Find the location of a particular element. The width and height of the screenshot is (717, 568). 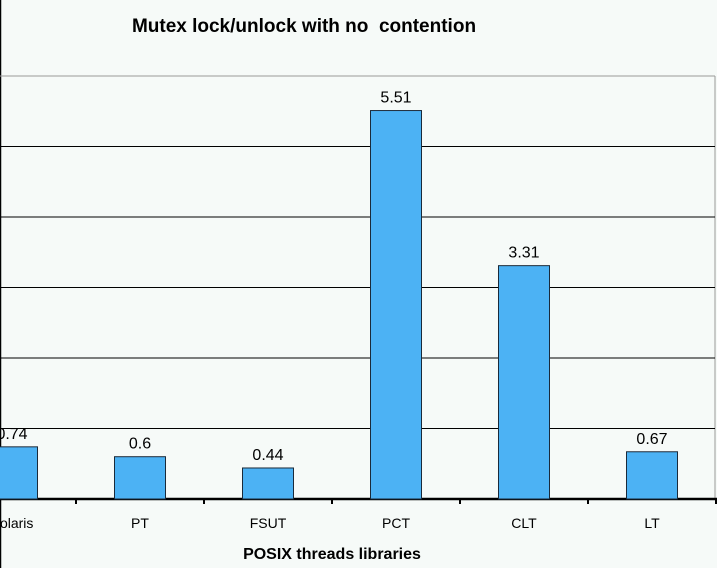

x-tick-label: LT is located at coordinates (652, 523).